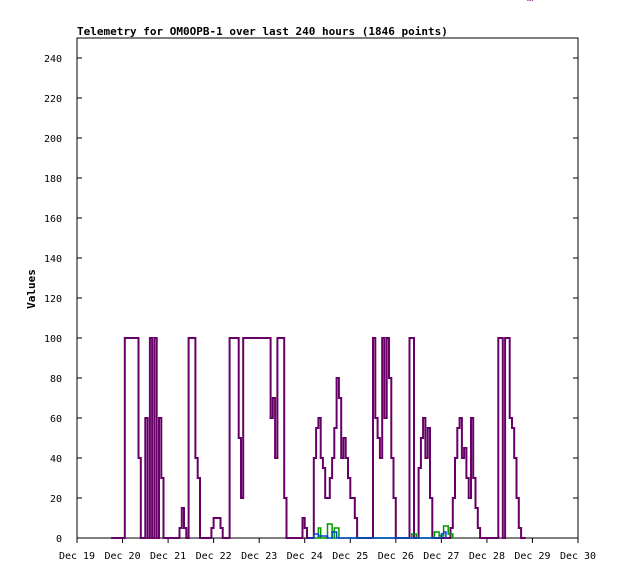 This screenshot has height=583, width=618. What do you see at coordinates (53, 59) in the screenshot?
I see `y-tick-label: 240` at bounding box center [53, 59].